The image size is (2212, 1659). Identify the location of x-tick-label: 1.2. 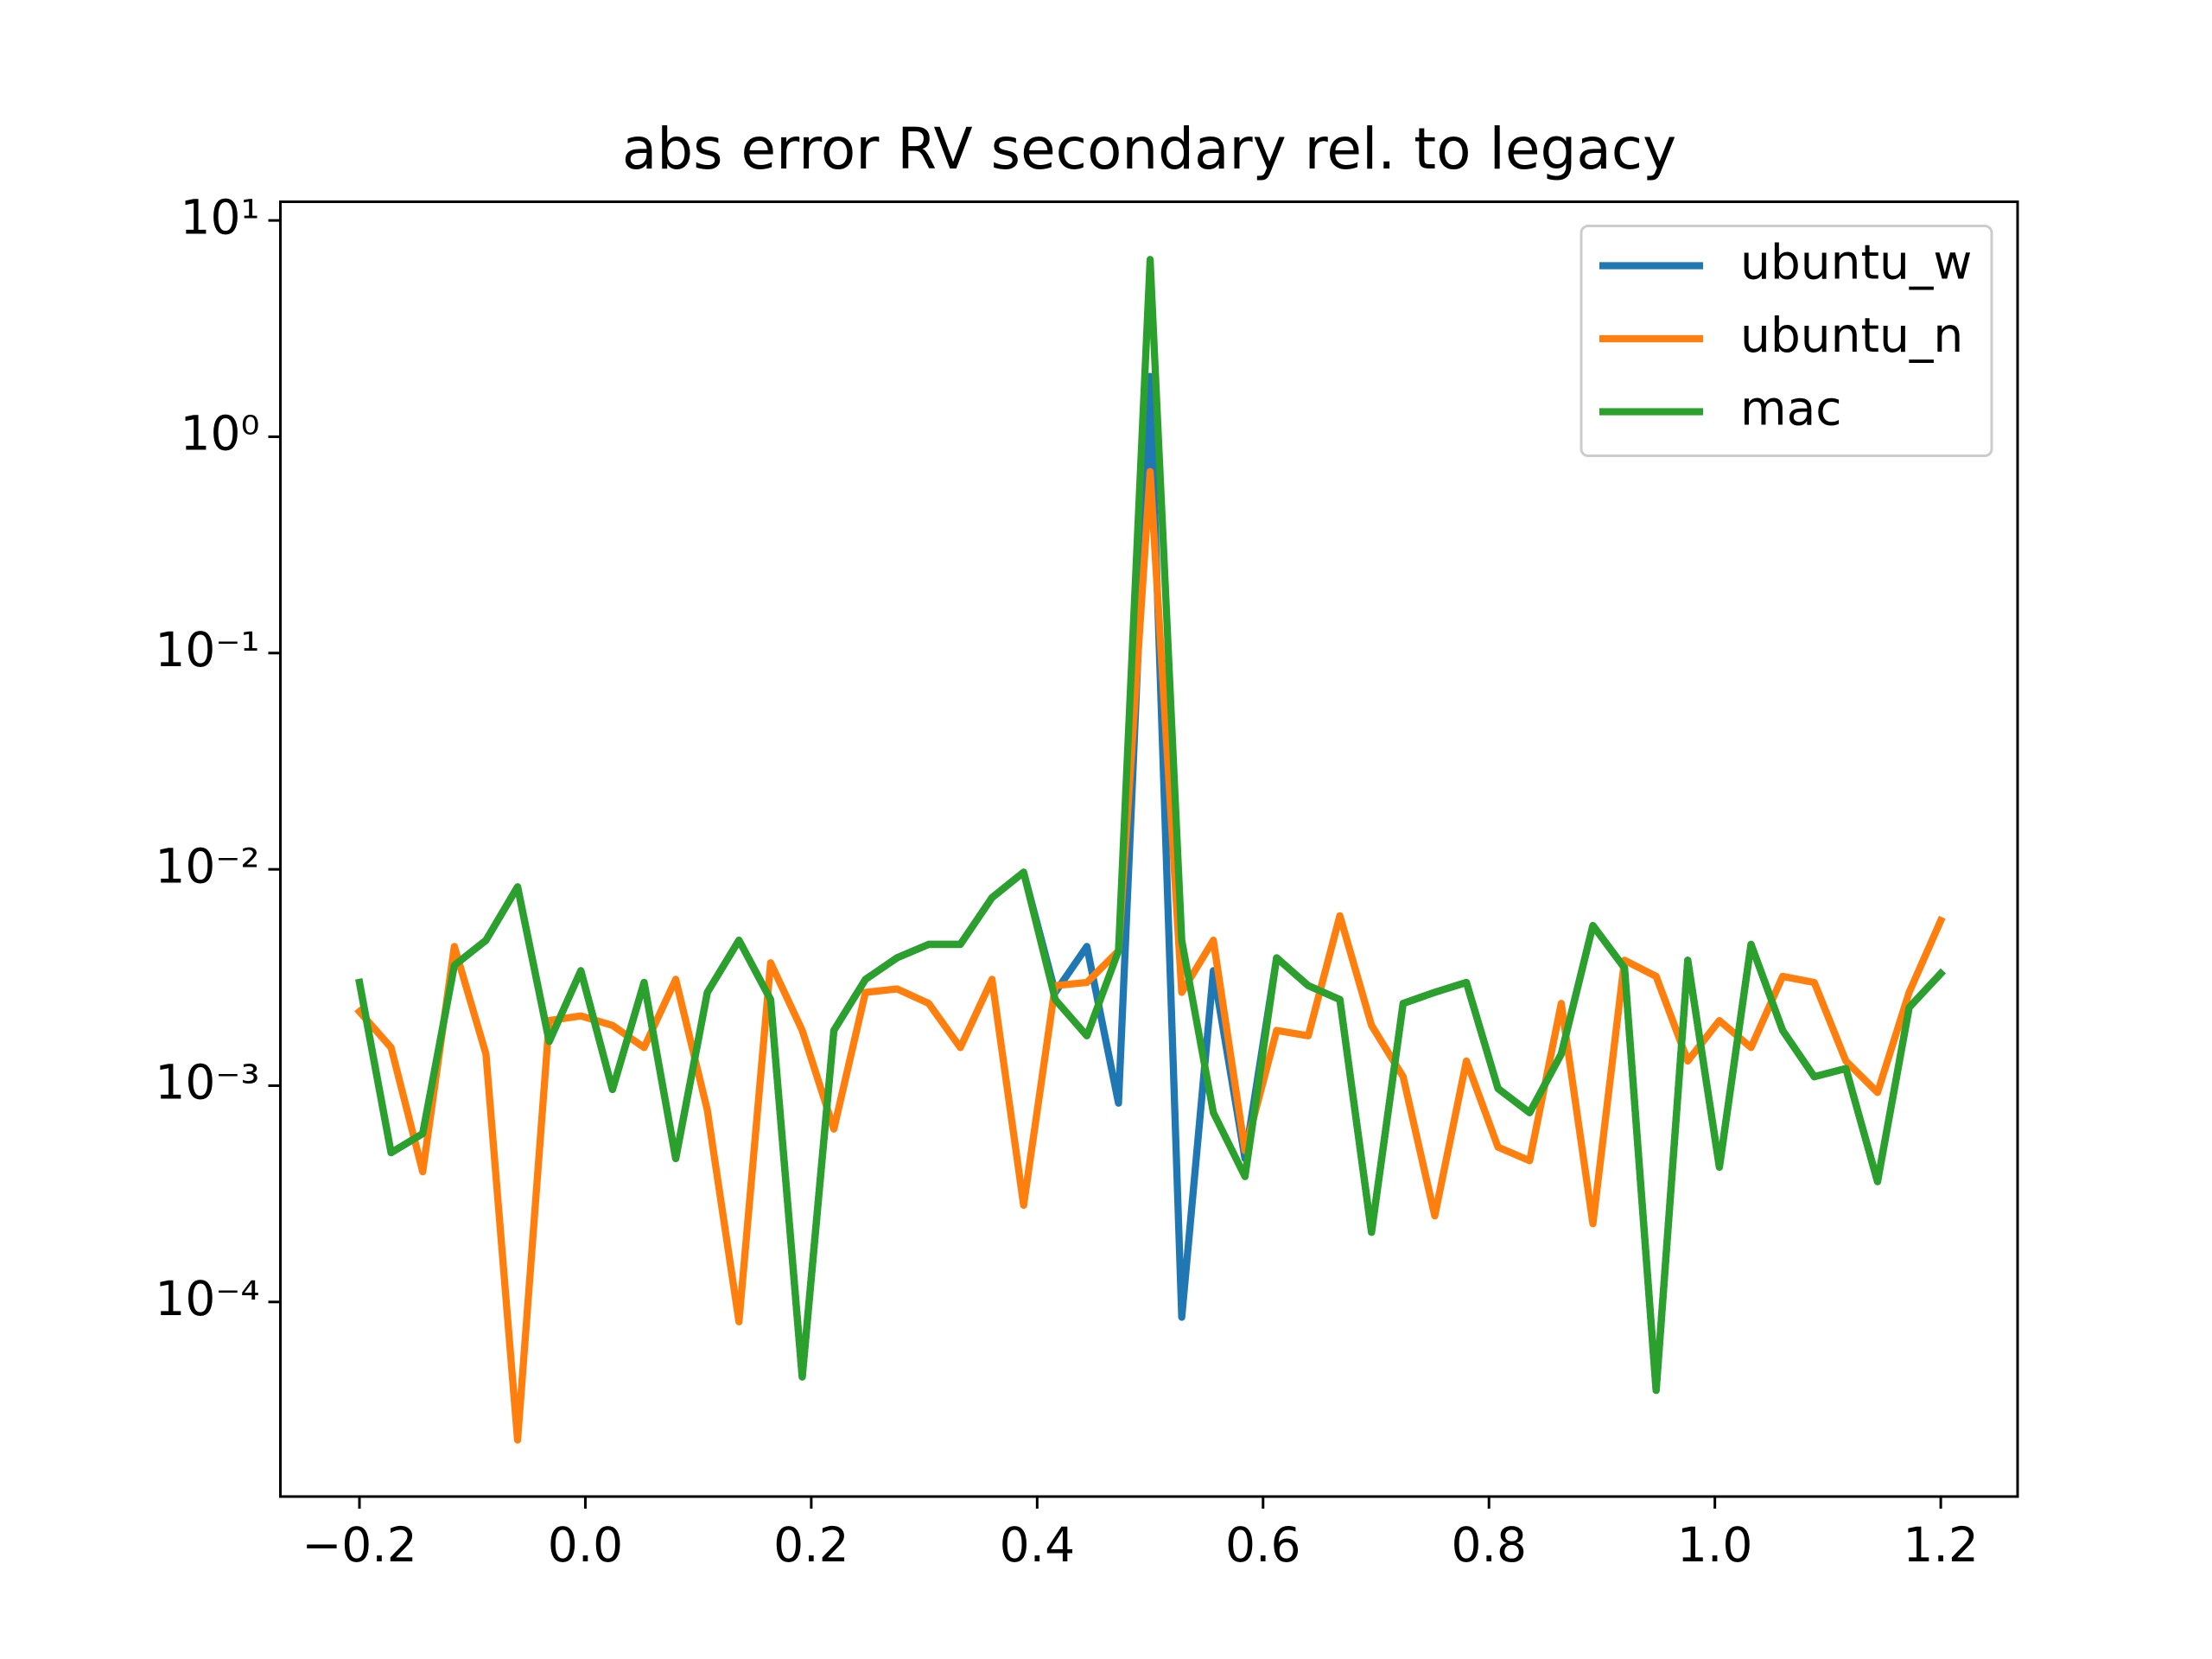
(1940, 1545).